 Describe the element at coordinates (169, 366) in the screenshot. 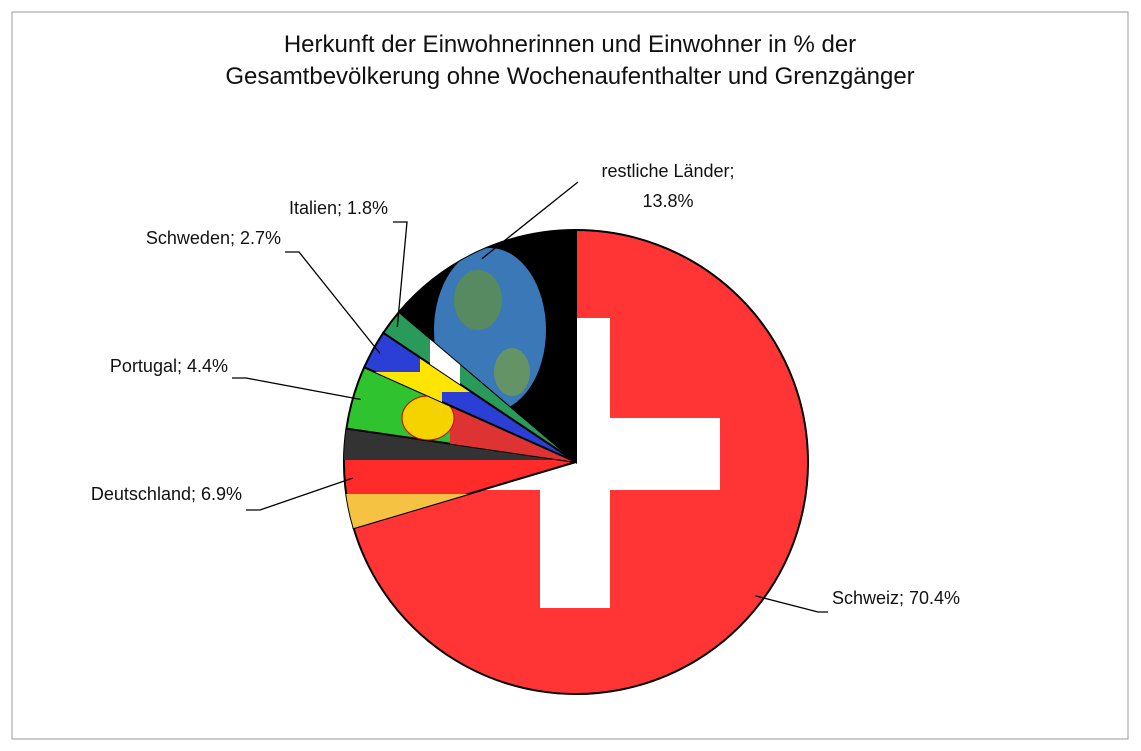

I see `data-label: Portugal; 4.4%` at that location.